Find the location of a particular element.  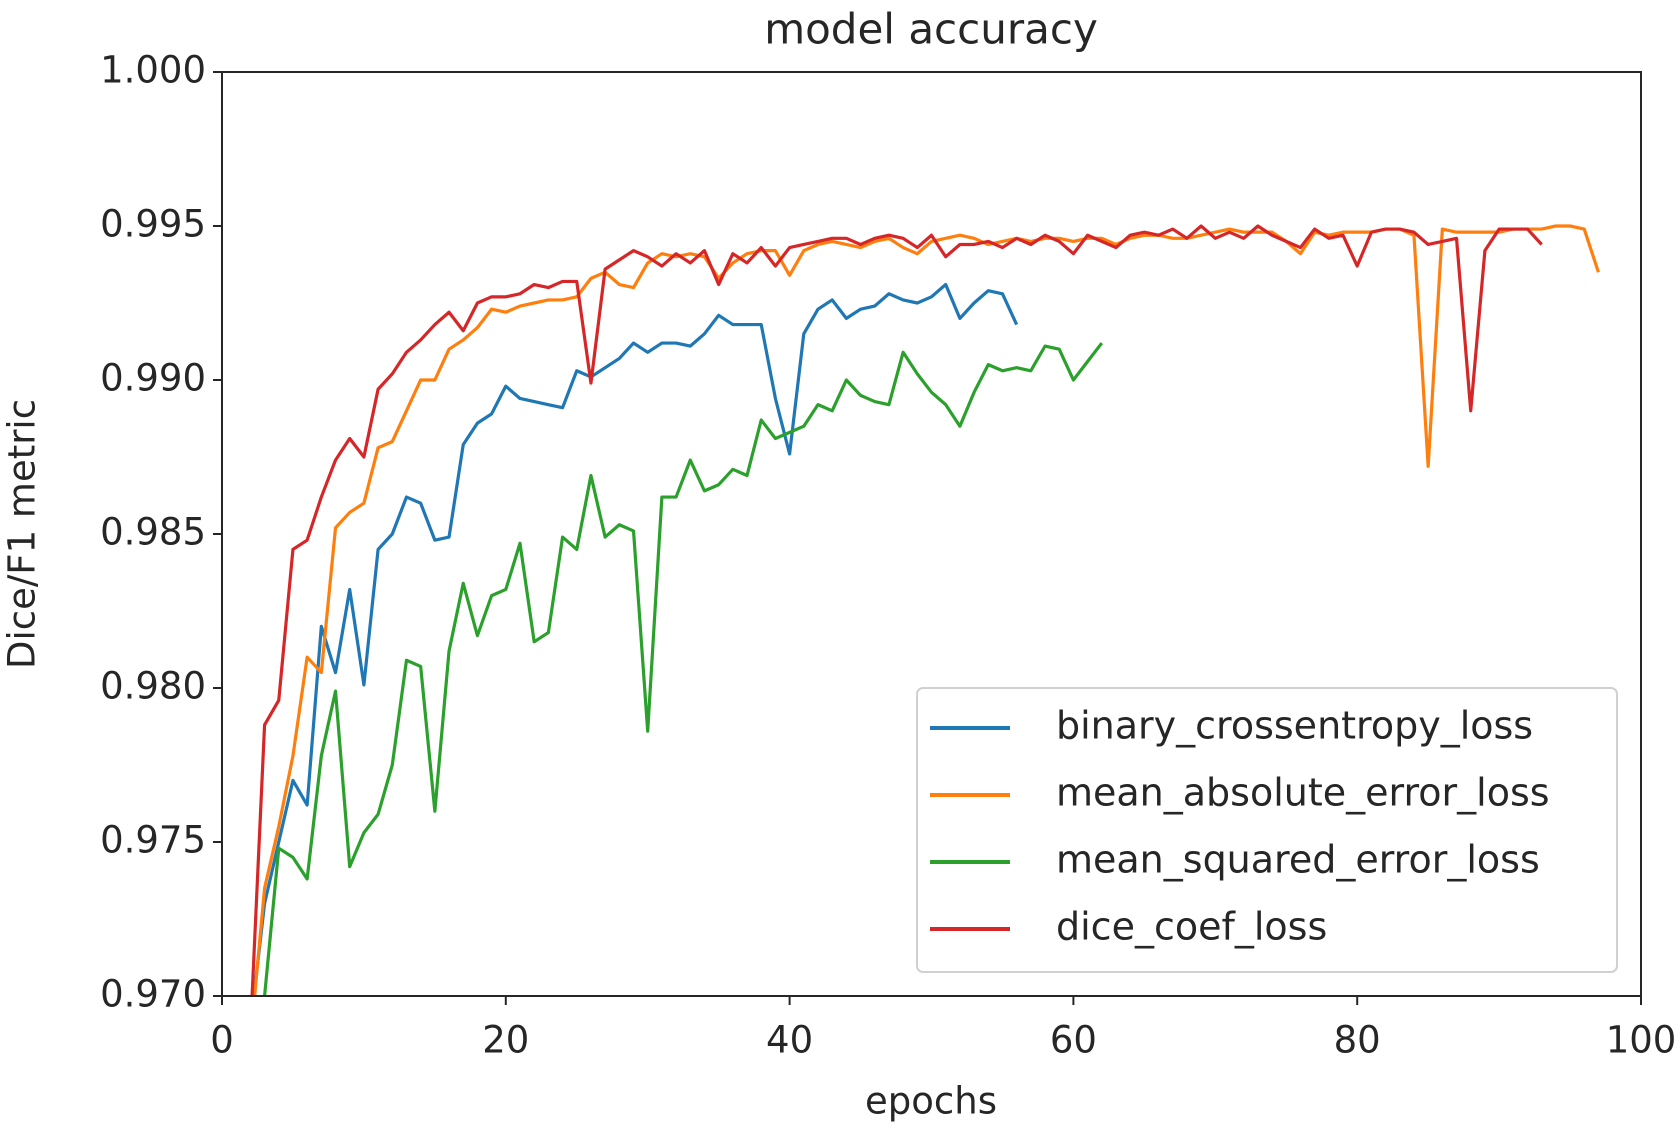

y-tick-label: 0.985 is located at coordinates (153, 532).